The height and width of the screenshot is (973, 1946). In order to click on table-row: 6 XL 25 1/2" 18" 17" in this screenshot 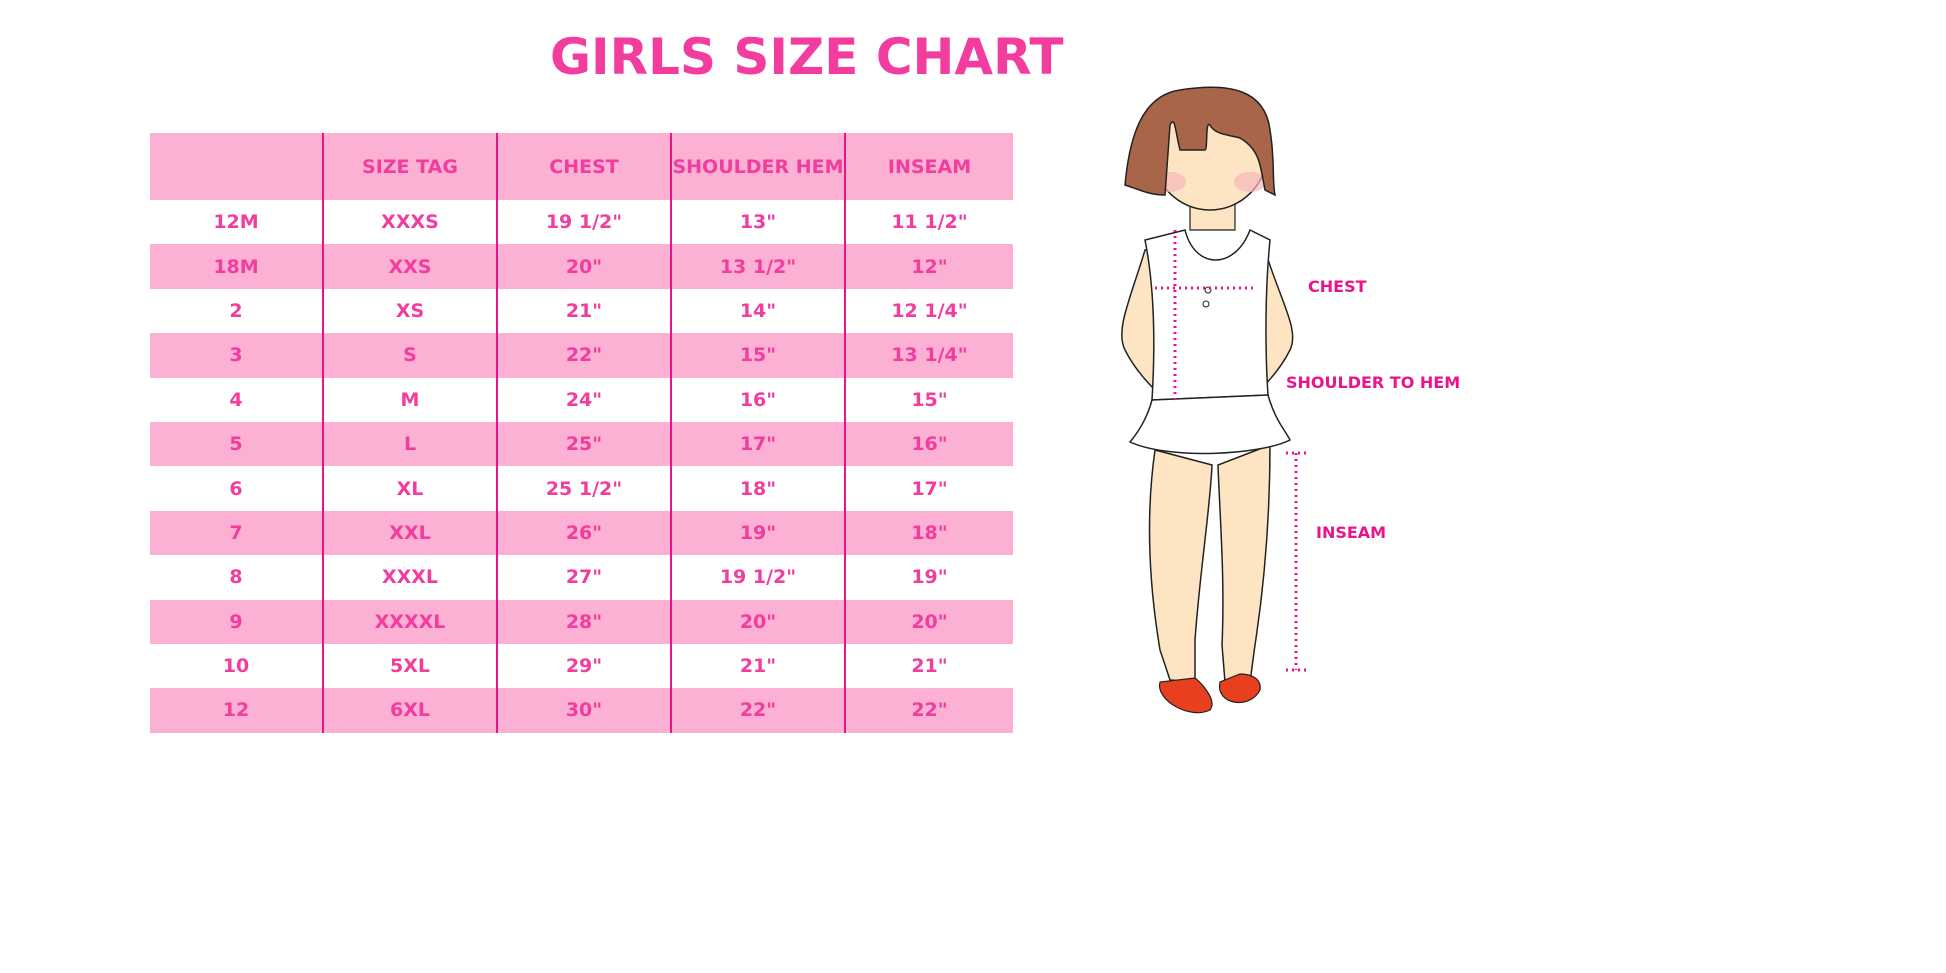, I will do `click(581, 488)`.